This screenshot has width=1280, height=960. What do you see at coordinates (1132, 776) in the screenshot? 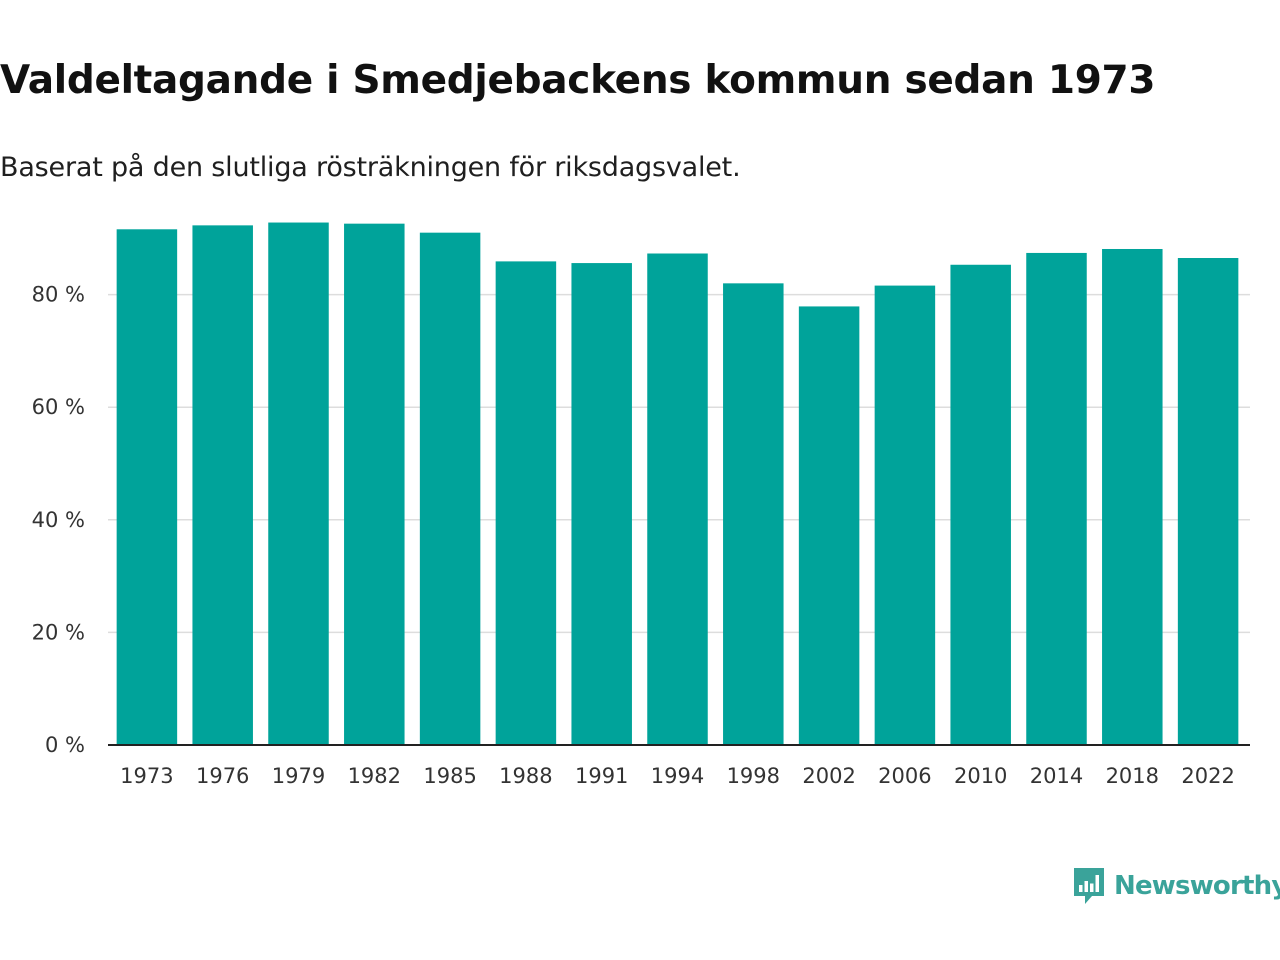
I see `x-tick-label: 2018` at bounding box center [1132, 776].